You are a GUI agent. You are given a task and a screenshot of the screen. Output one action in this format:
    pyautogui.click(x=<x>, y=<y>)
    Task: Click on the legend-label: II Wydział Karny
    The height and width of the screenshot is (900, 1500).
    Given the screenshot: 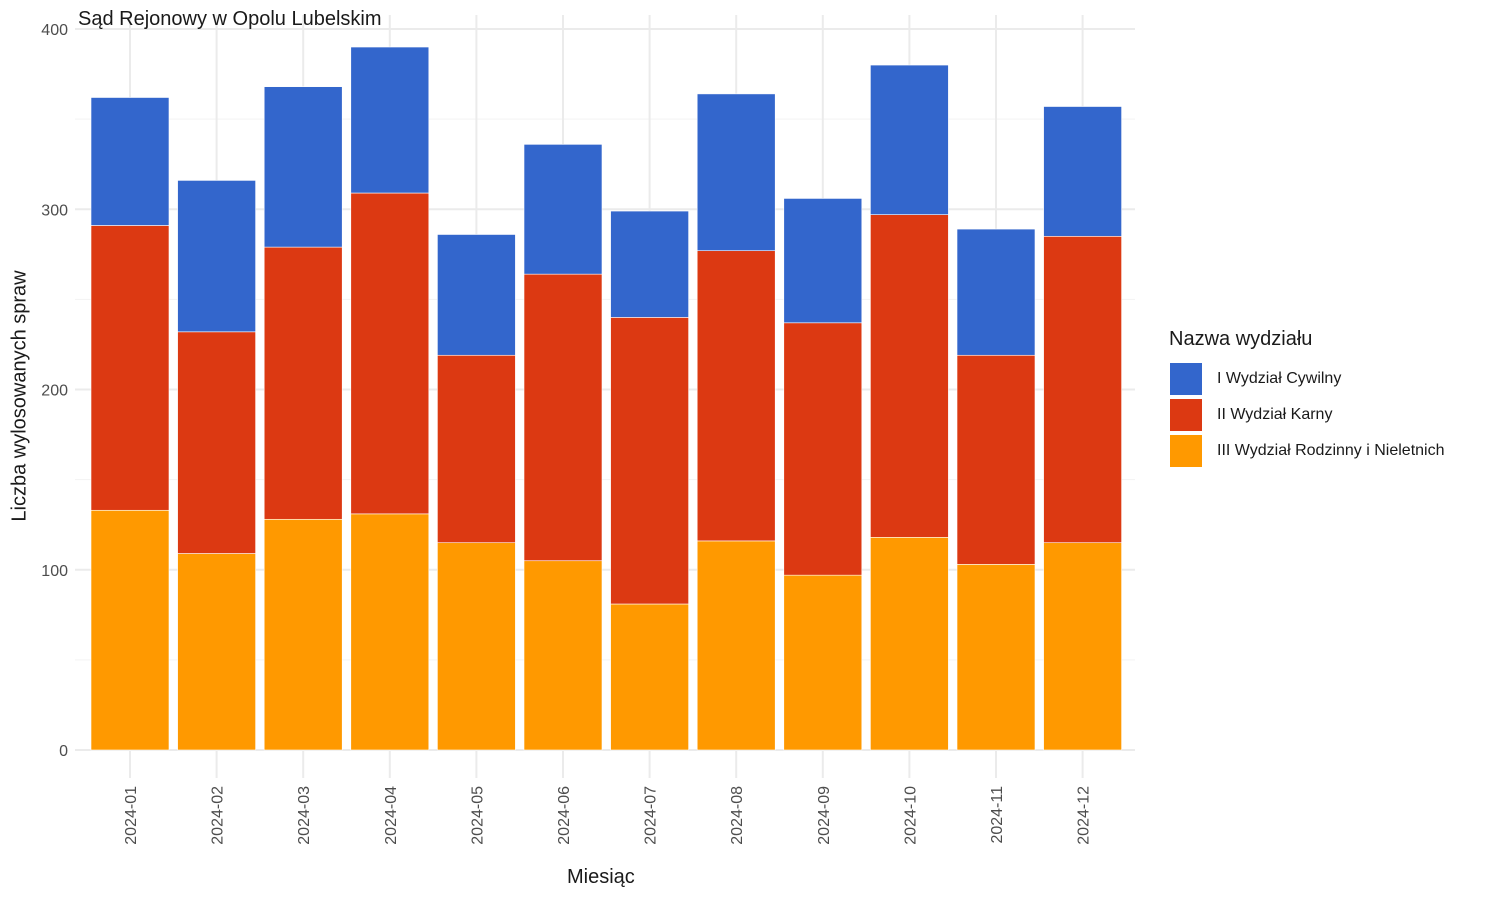 What is the action you would take?
    pyautogui.click(x=1275, y=414)
    